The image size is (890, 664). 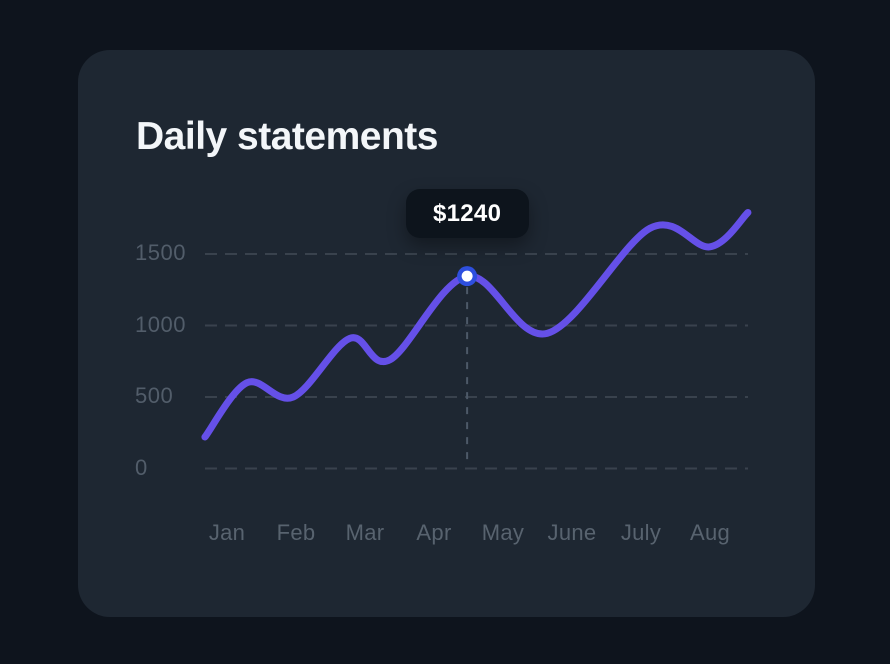 I want to click on x-axis-tick-label-may: May, so click(x=503, y=532).